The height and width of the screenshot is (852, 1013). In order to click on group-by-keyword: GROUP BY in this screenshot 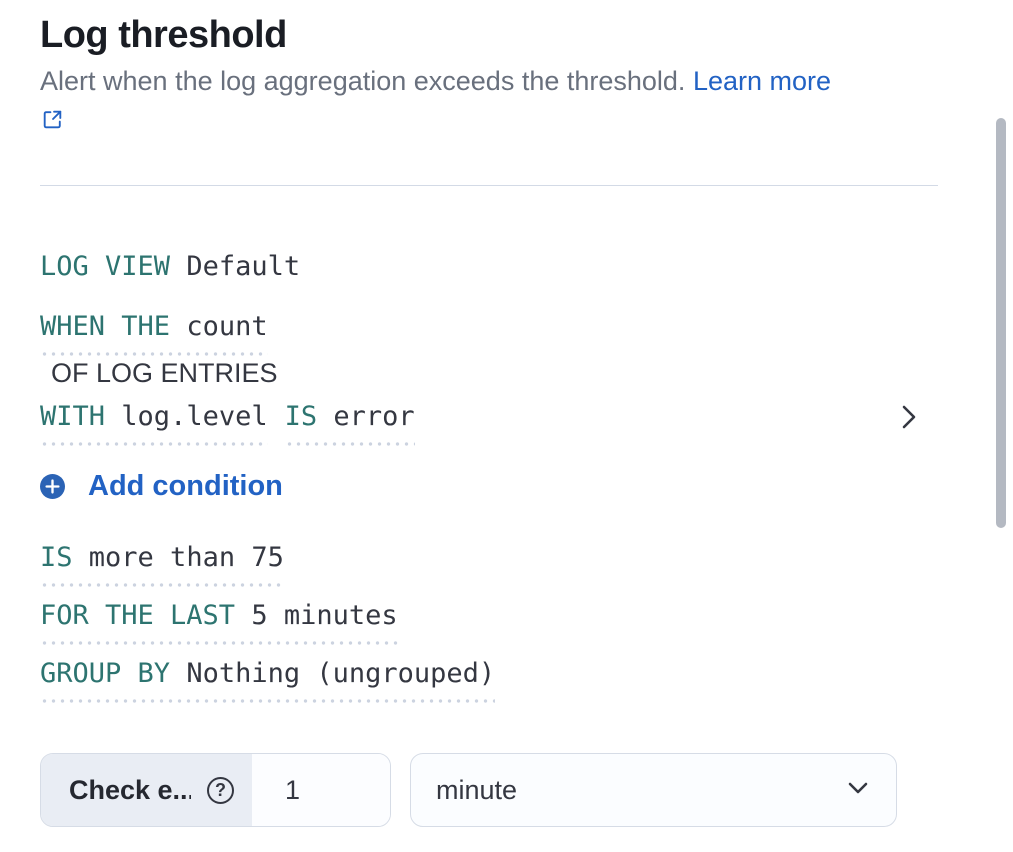, I will do `click(105, 673)`.